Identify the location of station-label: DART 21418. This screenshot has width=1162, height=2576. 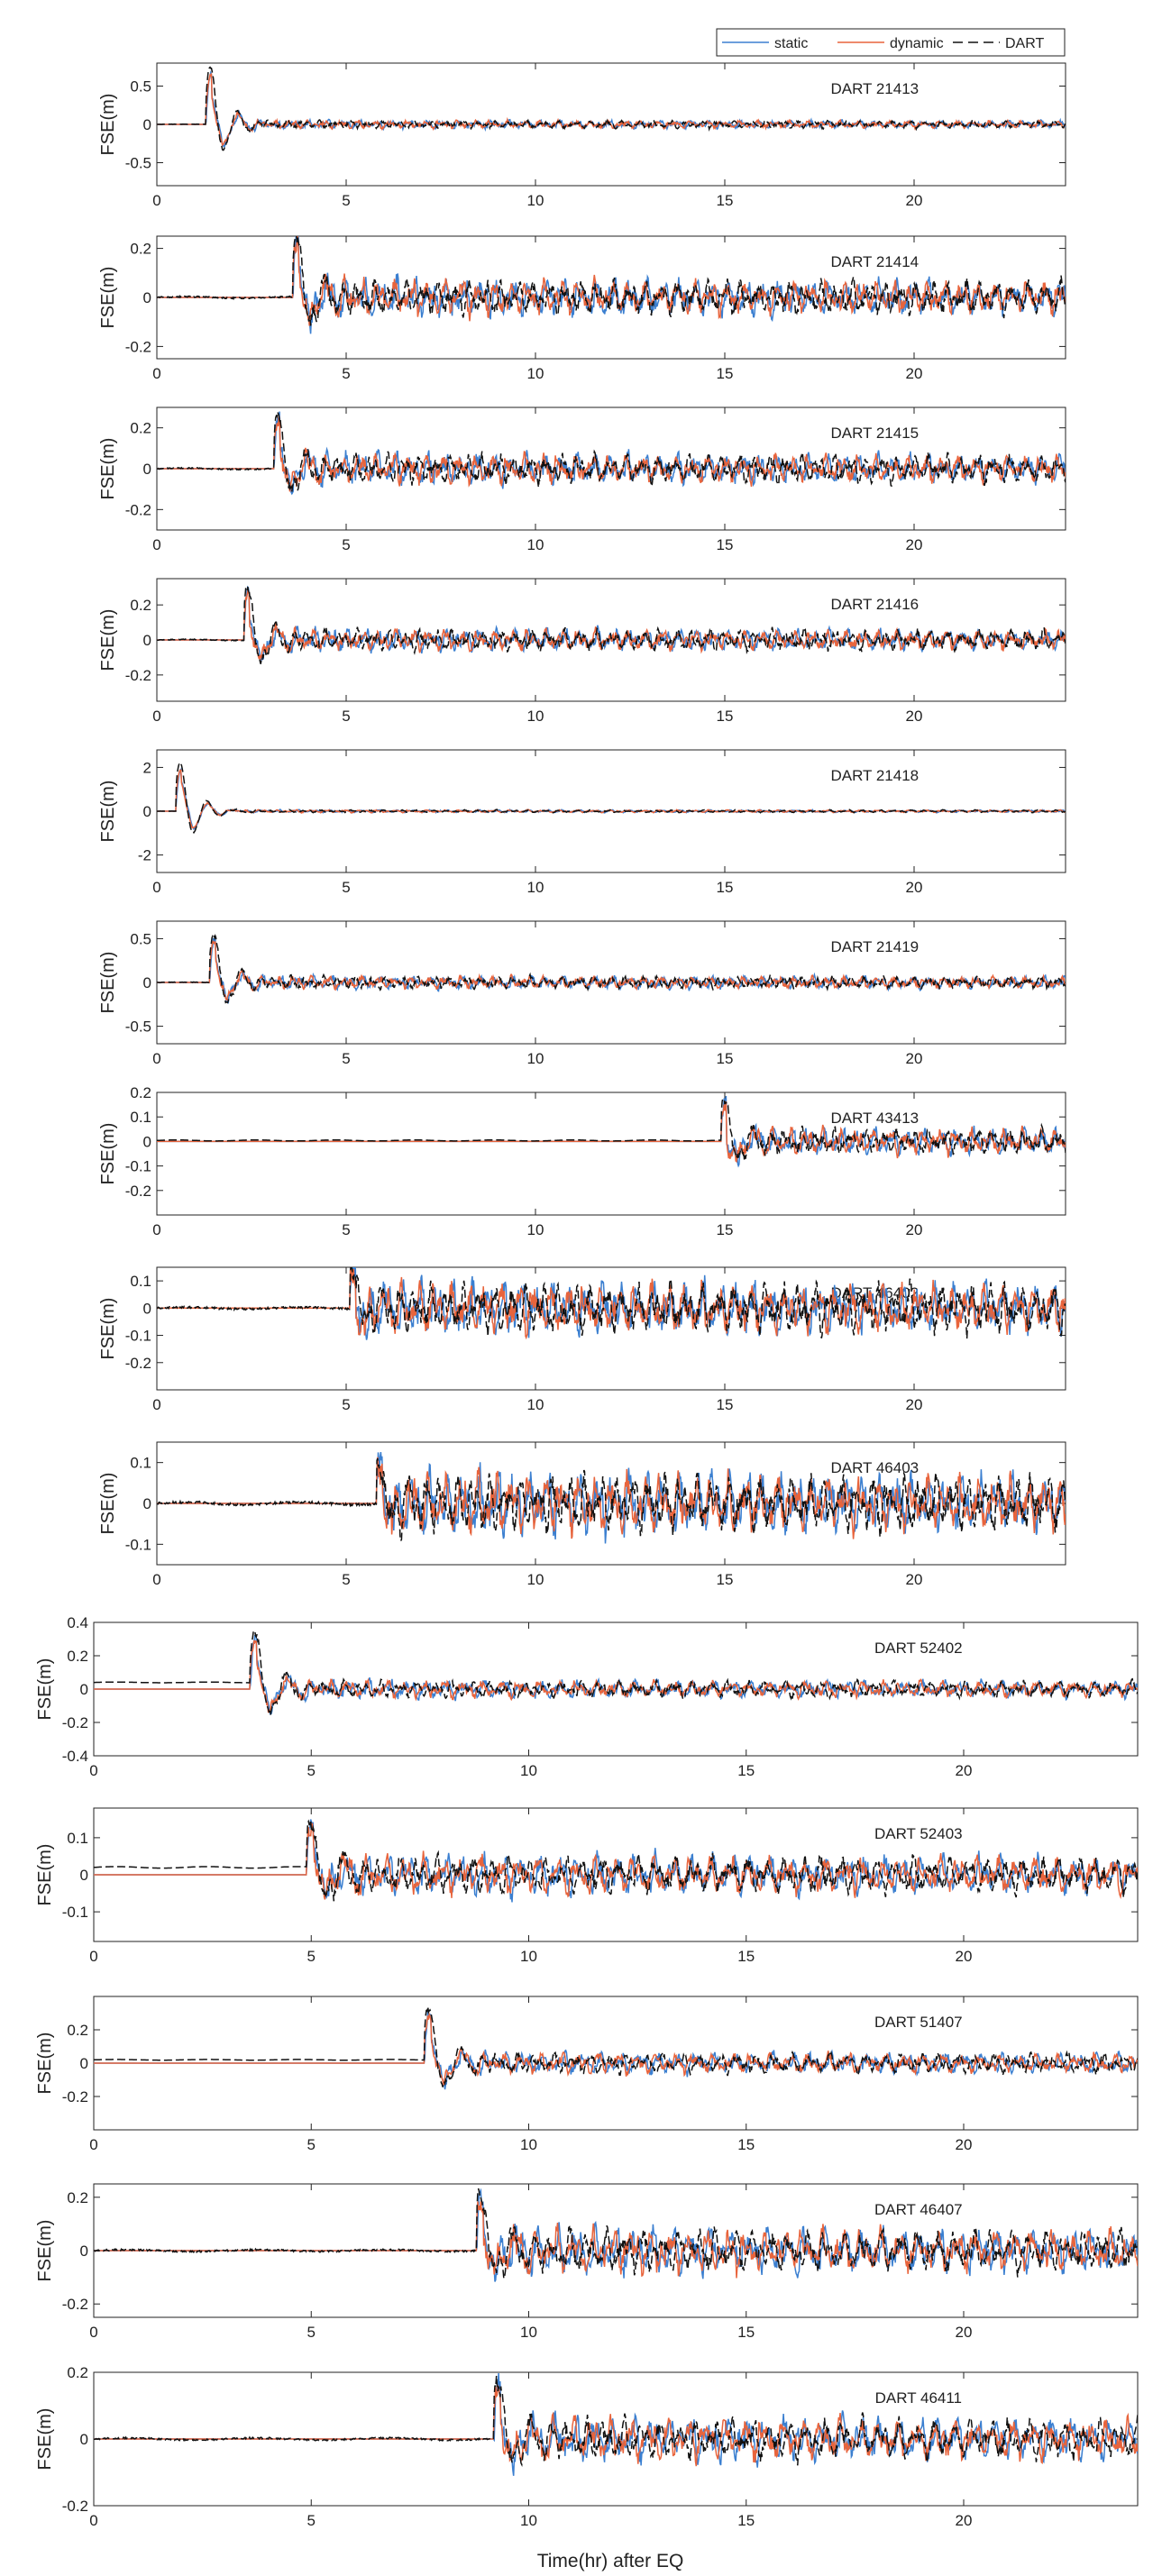
(875, 775).